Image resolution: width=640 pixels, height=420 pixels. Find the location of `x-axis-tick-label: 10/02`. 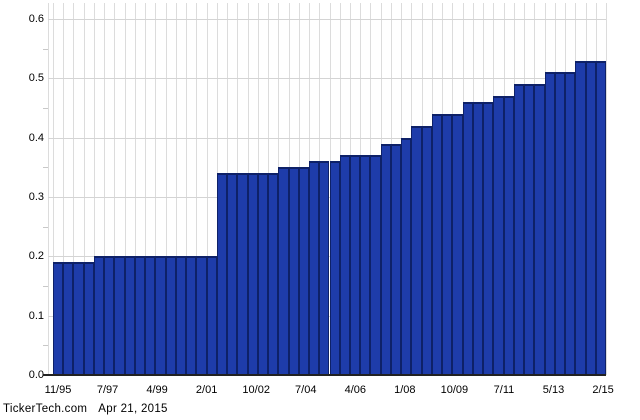

x-axis-tick-label: 10/02 is located at coordinates (256, 390).